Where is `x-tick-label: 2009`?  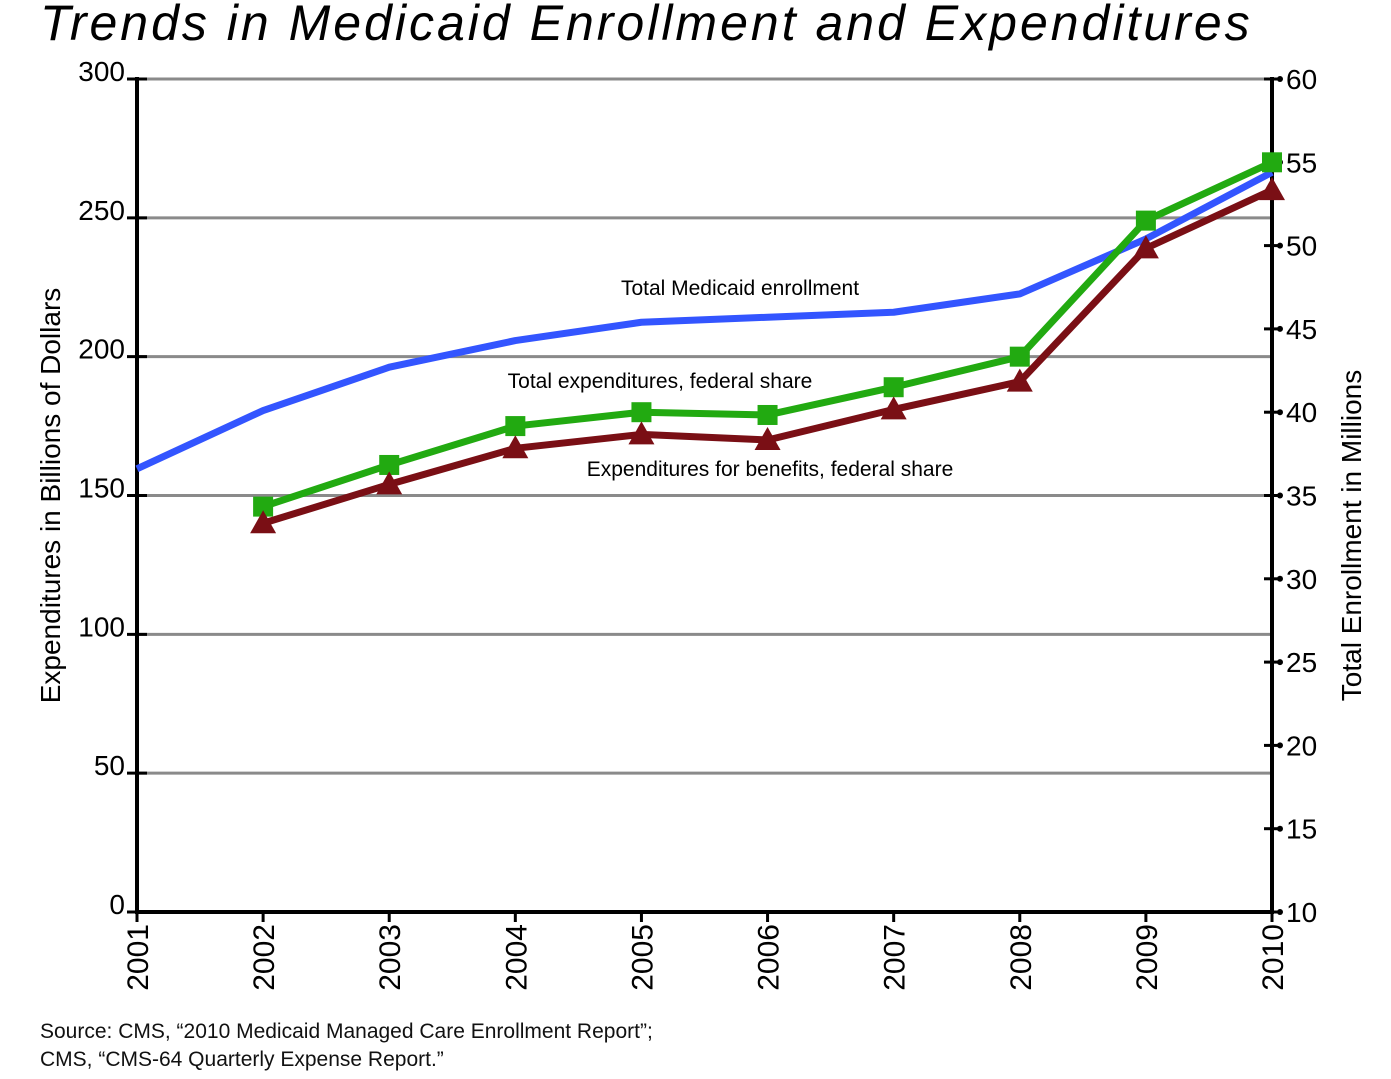 x-tick-label: 2009 is located at coordinates (1147, 957).